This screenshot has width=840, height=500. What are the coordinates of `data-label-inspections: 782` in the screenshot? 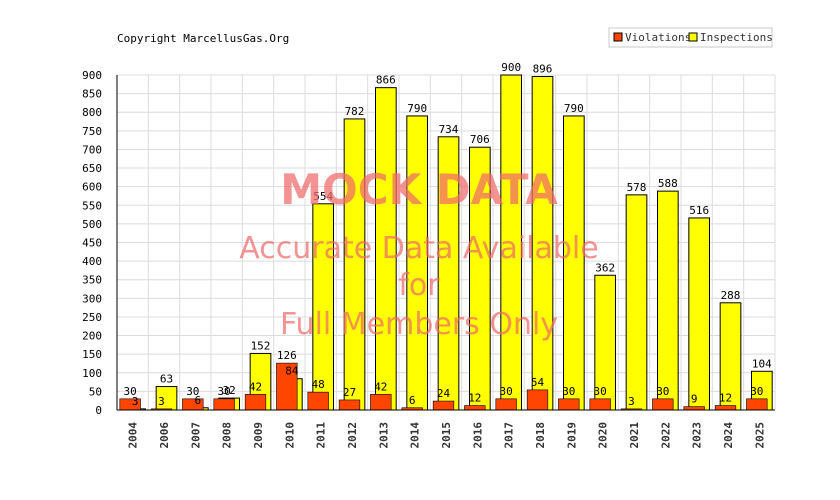 It's located at (355, 111).